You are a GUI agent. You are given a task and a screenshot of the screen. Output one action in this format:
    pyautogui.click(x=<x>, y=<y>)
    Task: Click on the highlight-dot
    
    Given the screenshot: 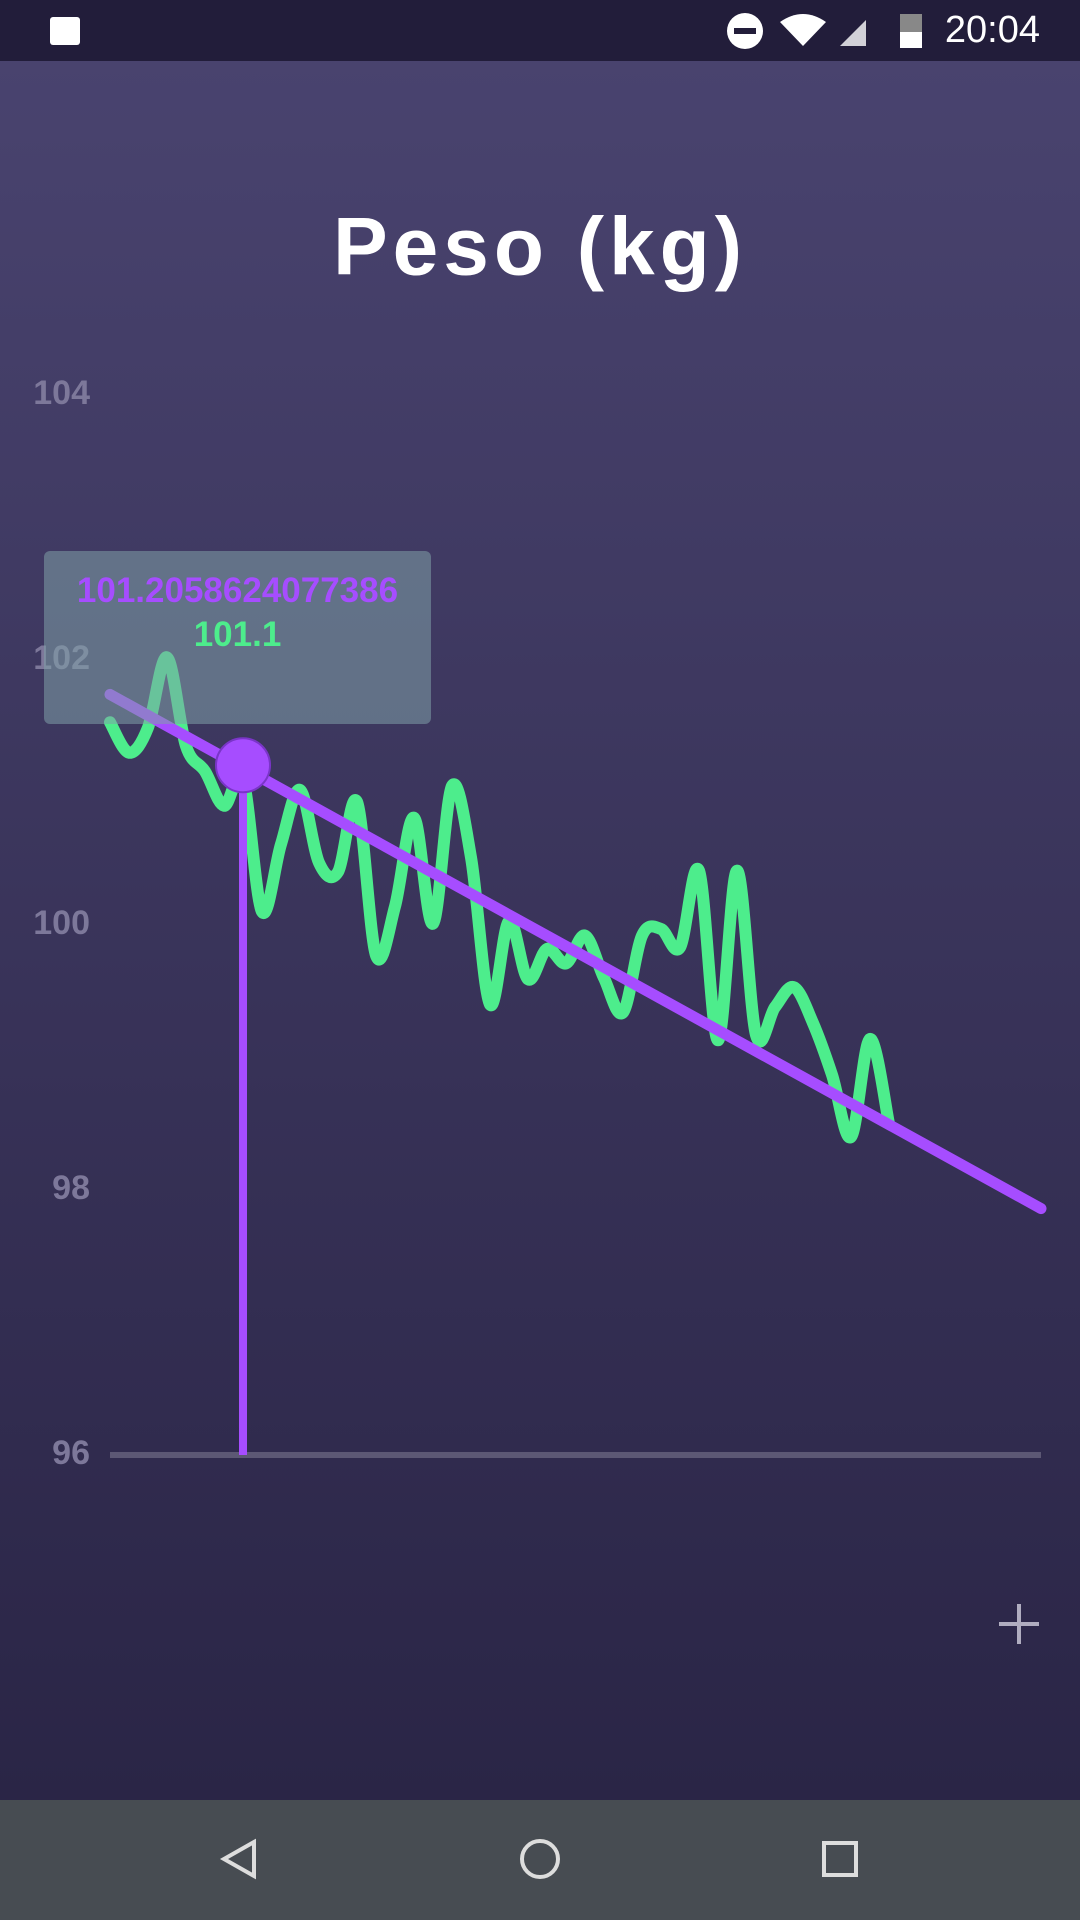 What is the action you would take?
    pyautogui.click(x=243, y=765)
    